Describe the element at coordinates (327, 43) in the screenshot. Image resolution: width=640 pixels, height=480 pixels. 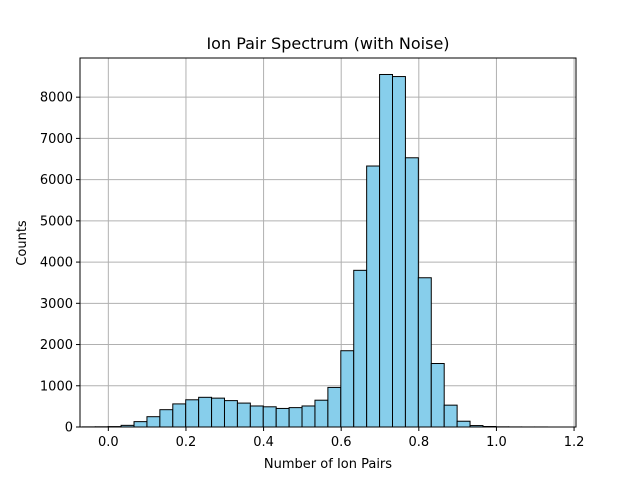
I see `chart-title: Ion Pair Spectrum (with Noise)` at that location.